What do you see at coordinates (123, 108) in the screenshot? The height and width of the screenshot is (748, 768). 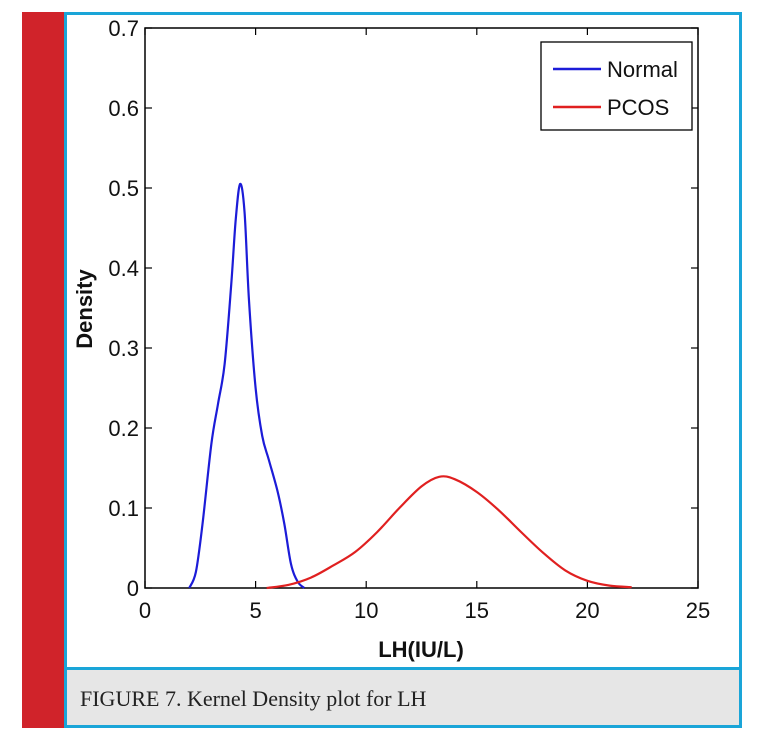 I see `y-tick-label: 0.6` at bounding box center [123, 108].